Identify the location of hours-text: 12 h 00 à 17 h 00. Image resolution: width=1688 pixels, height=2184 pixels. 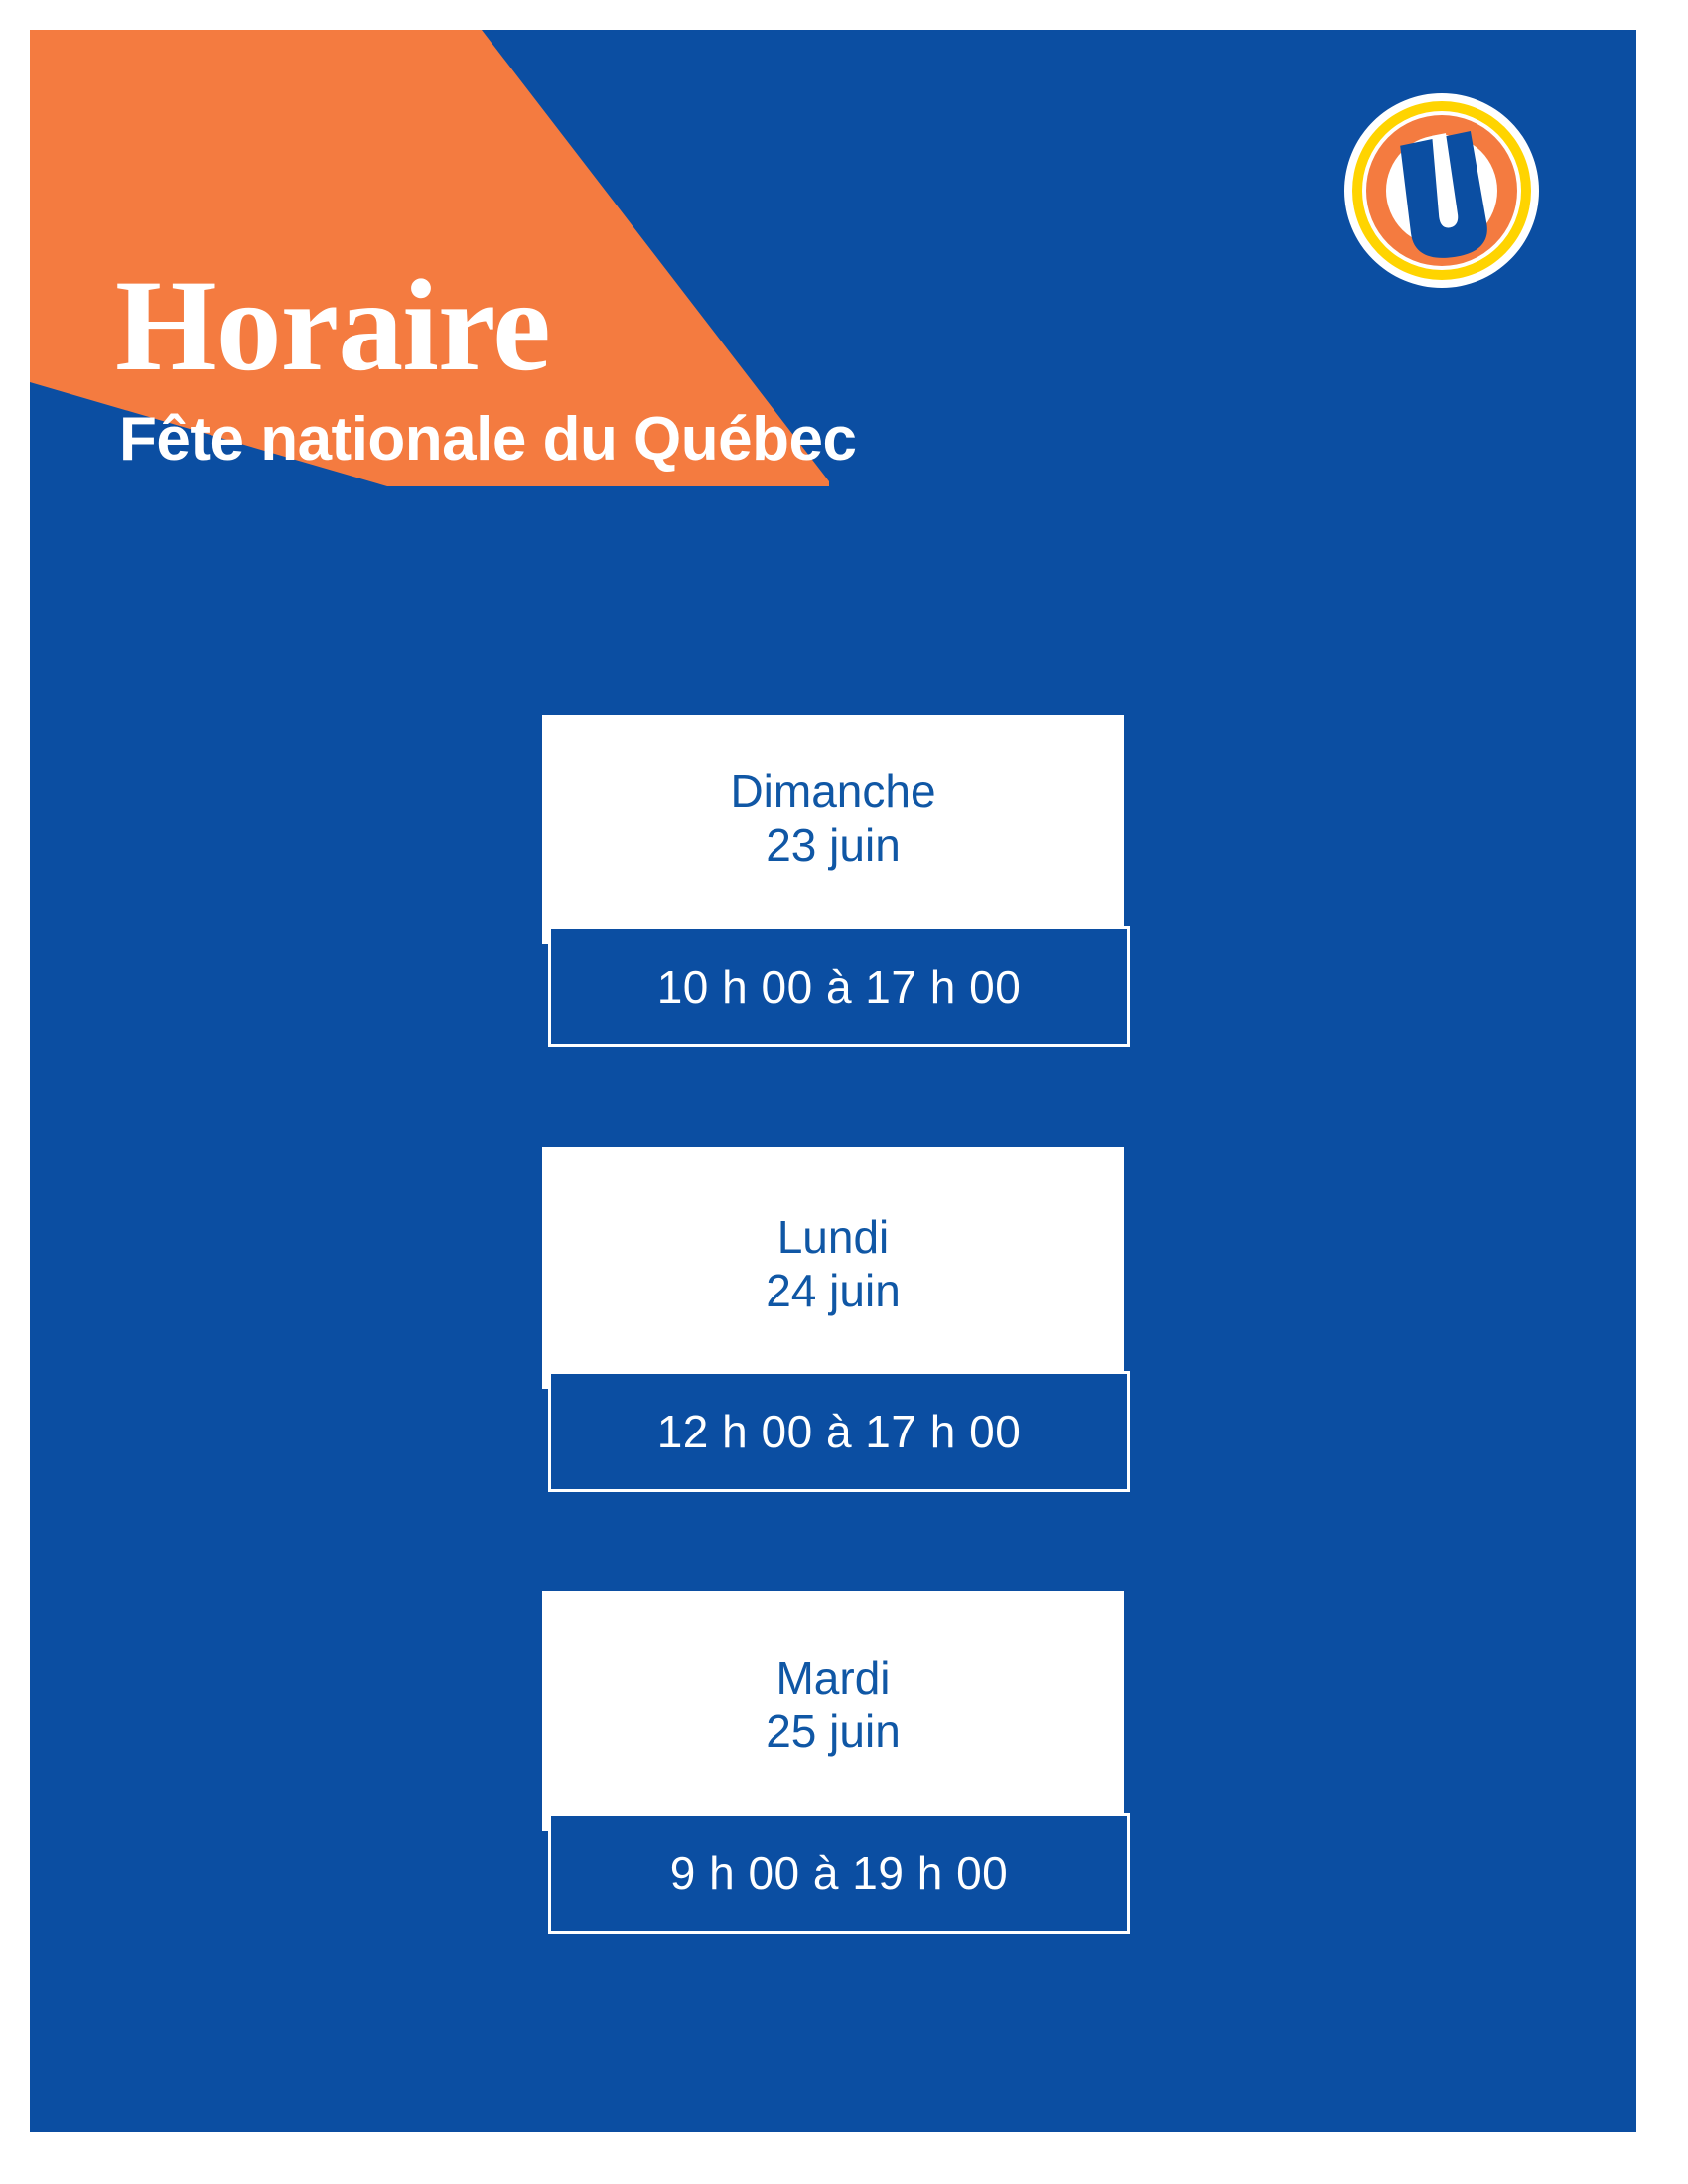
(839, 1432).